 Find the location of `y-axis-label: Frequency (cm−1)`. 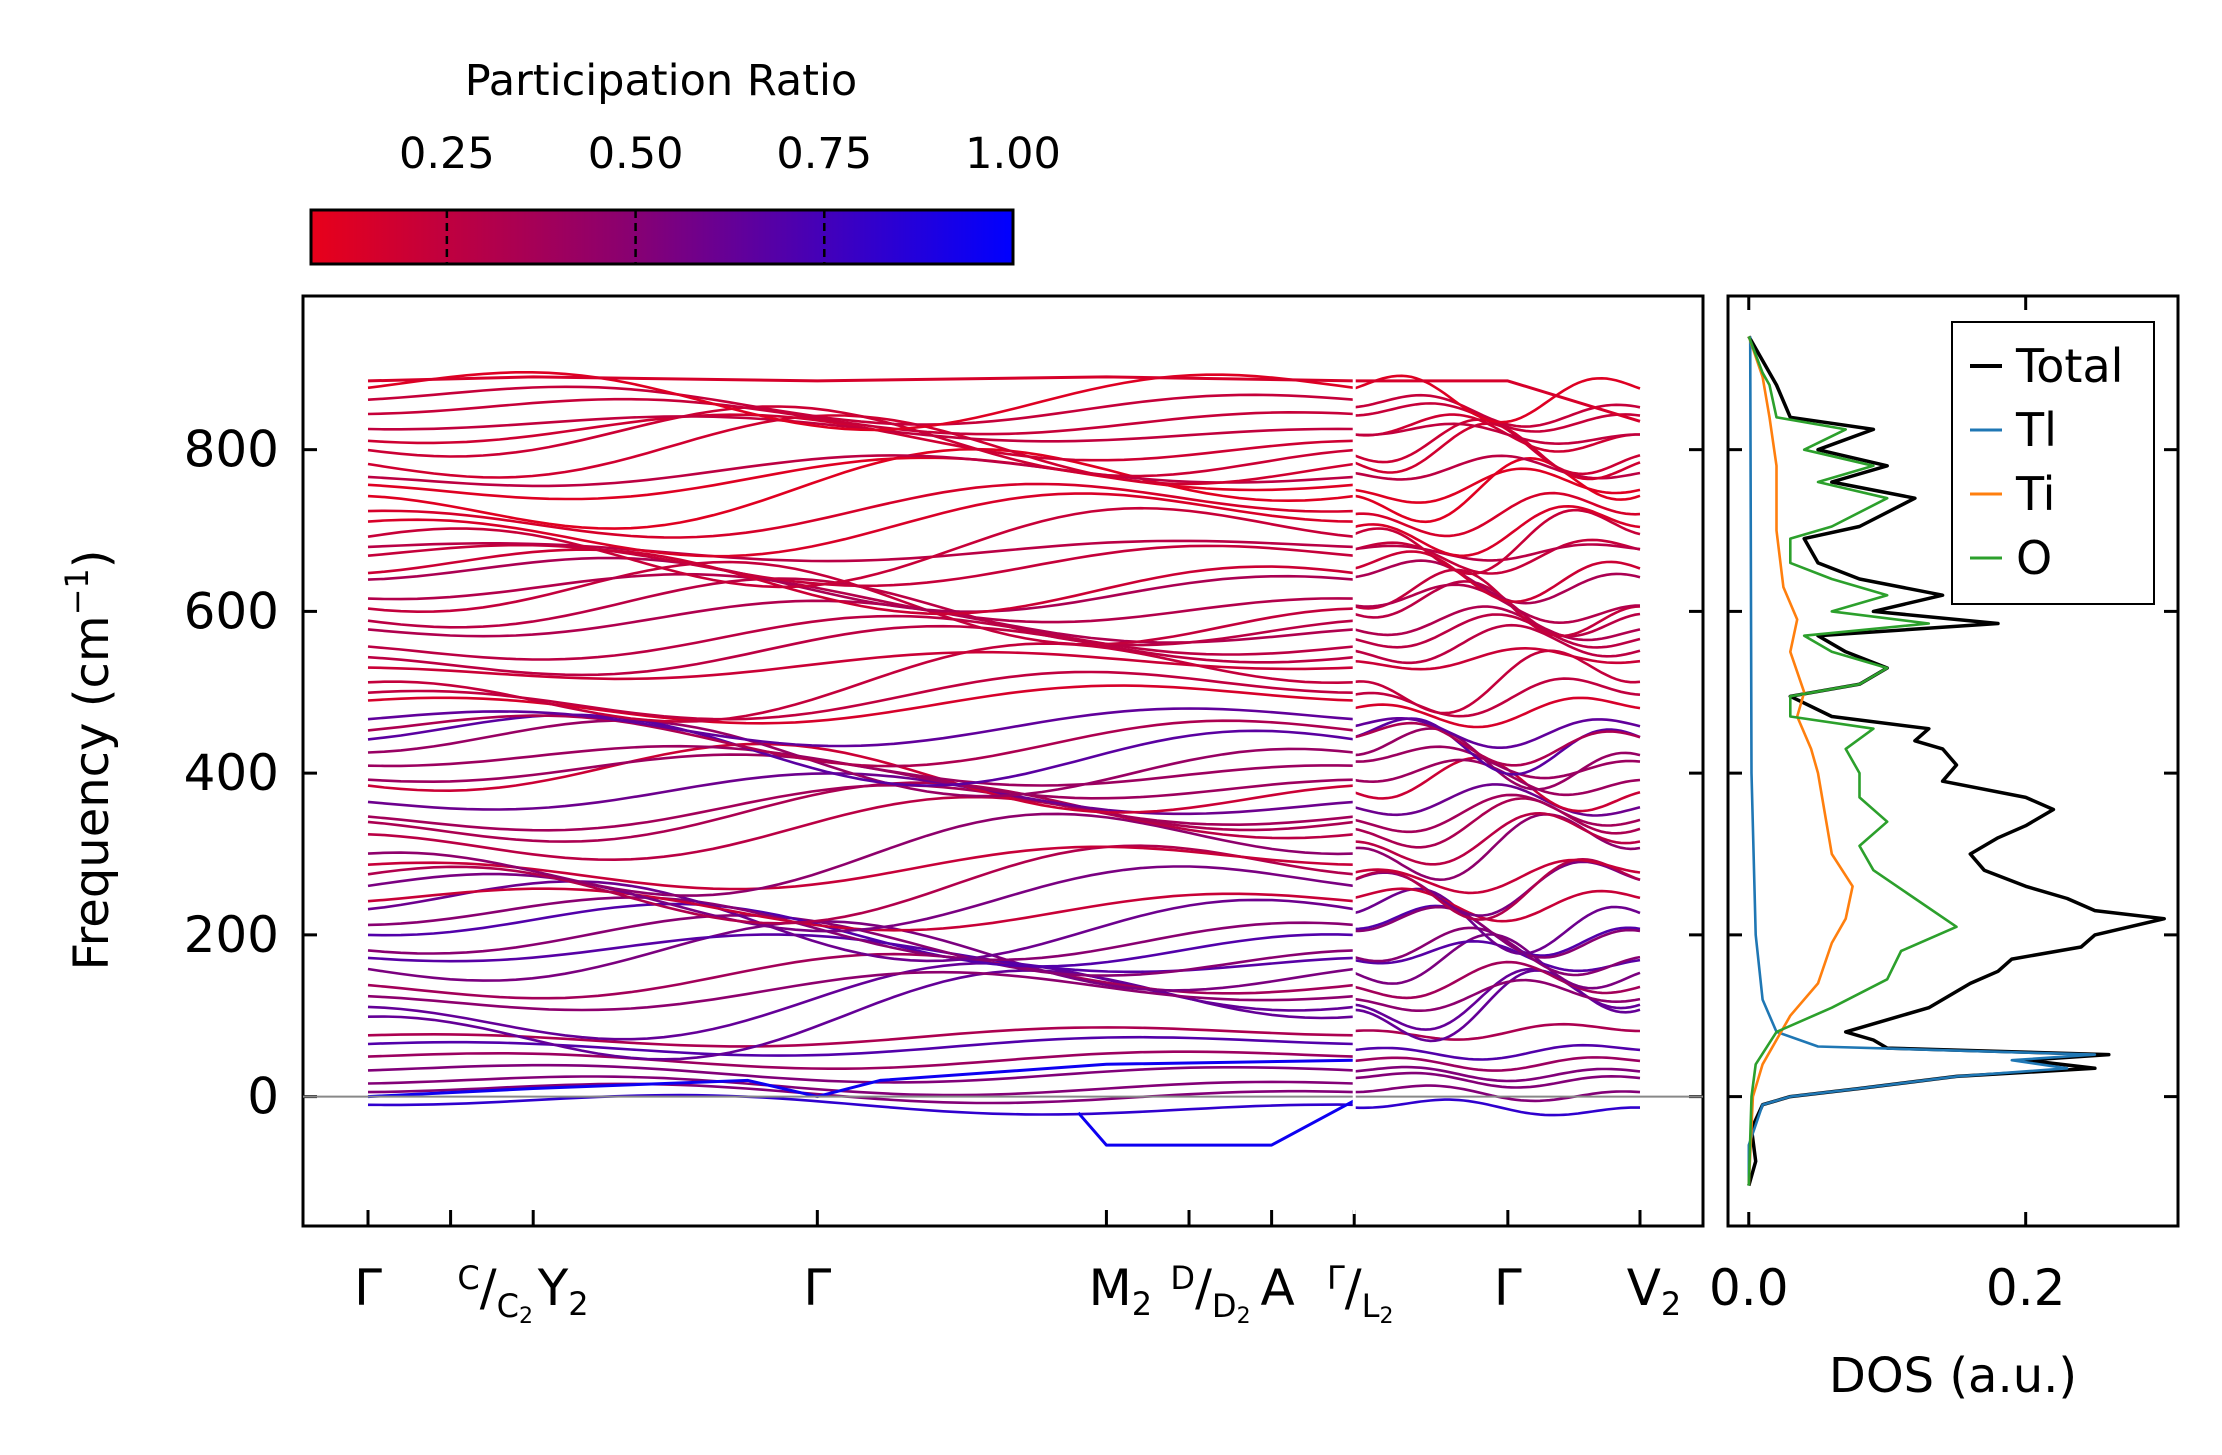

y-axis-label: Frequency (cm−1) is located at coordinates (89, 759).